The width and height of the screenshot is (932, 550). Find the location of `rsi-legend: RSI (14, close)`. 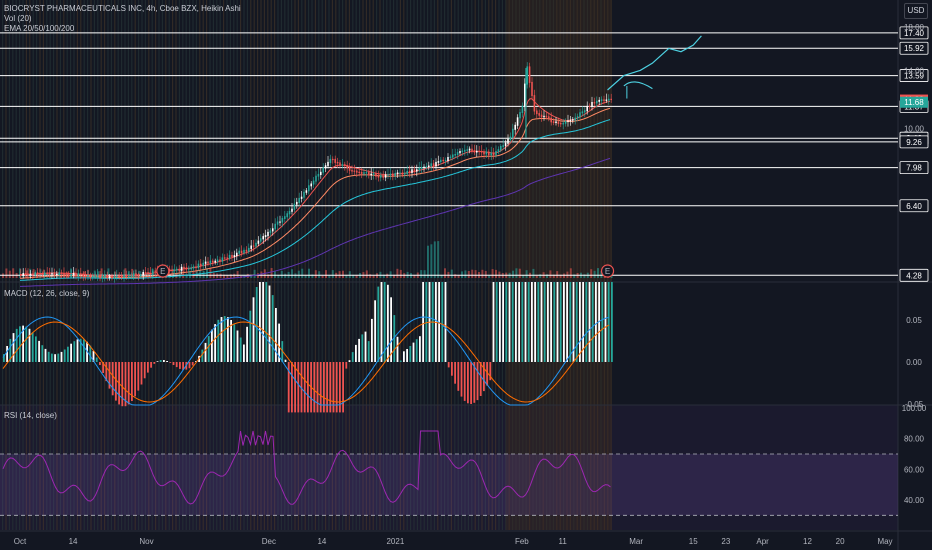

rsi-legend: RSI (14, close) is located at coordinates (30, 415).